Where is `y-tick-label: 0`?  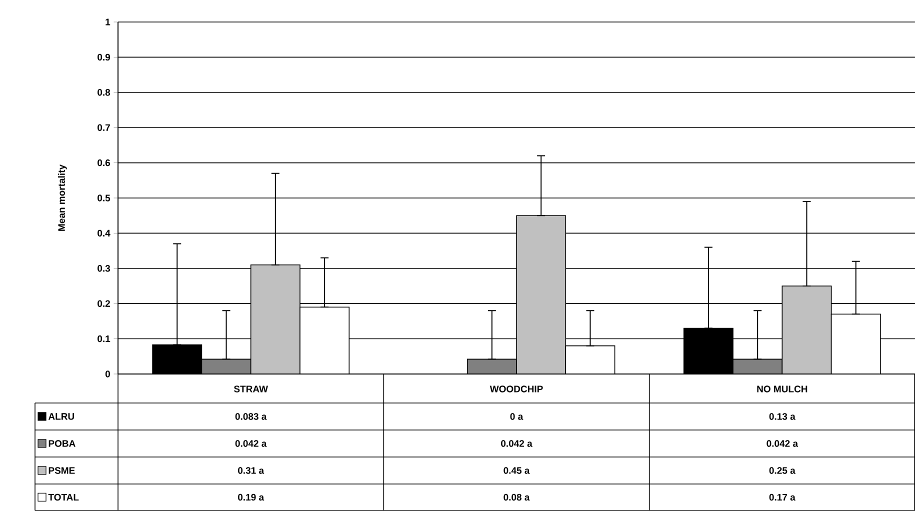
y-tick-label: 0 is located at coordinates (107, 374).